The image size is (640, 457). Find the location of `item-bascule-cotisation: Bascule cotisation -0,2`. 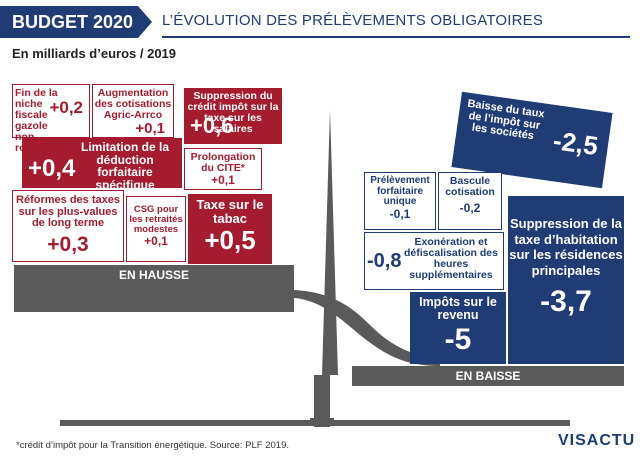

item-bascule-cotisation: Bascule cotisation -0,2 is located at coordinates (470, 201).